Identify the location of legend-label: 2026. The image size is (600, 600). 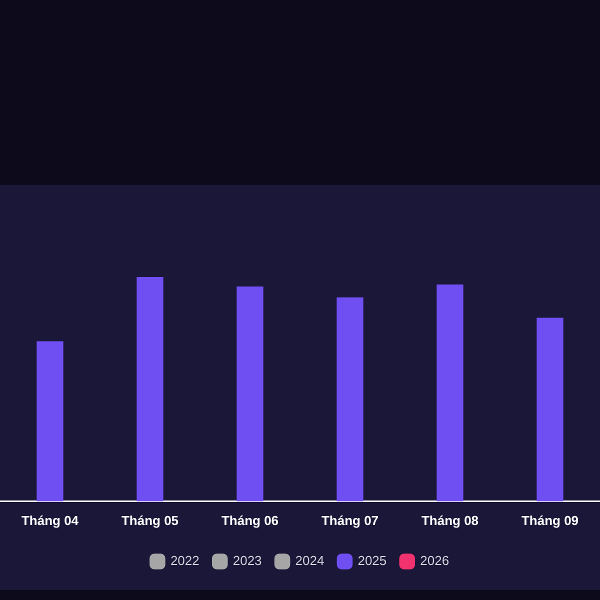
(435, 560).